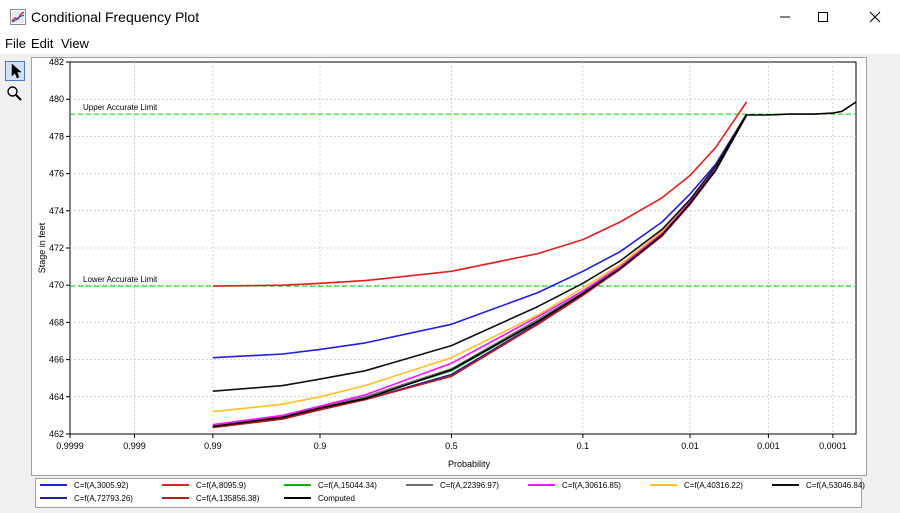  What do you see at coordinates (75, 43) in the screenshot?
I see `menu-view: View` at bounding box center [75, 43].